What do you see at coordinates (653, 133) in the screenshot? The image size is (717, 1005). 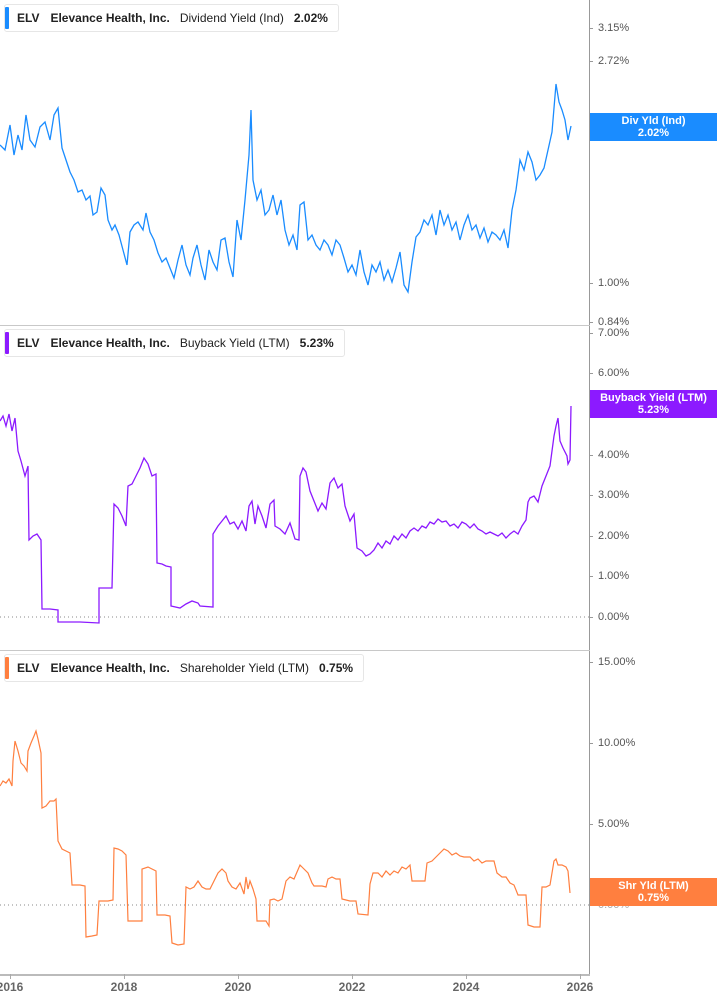 I see `tag-value: 2.02%` at bounding box center [653, 133].